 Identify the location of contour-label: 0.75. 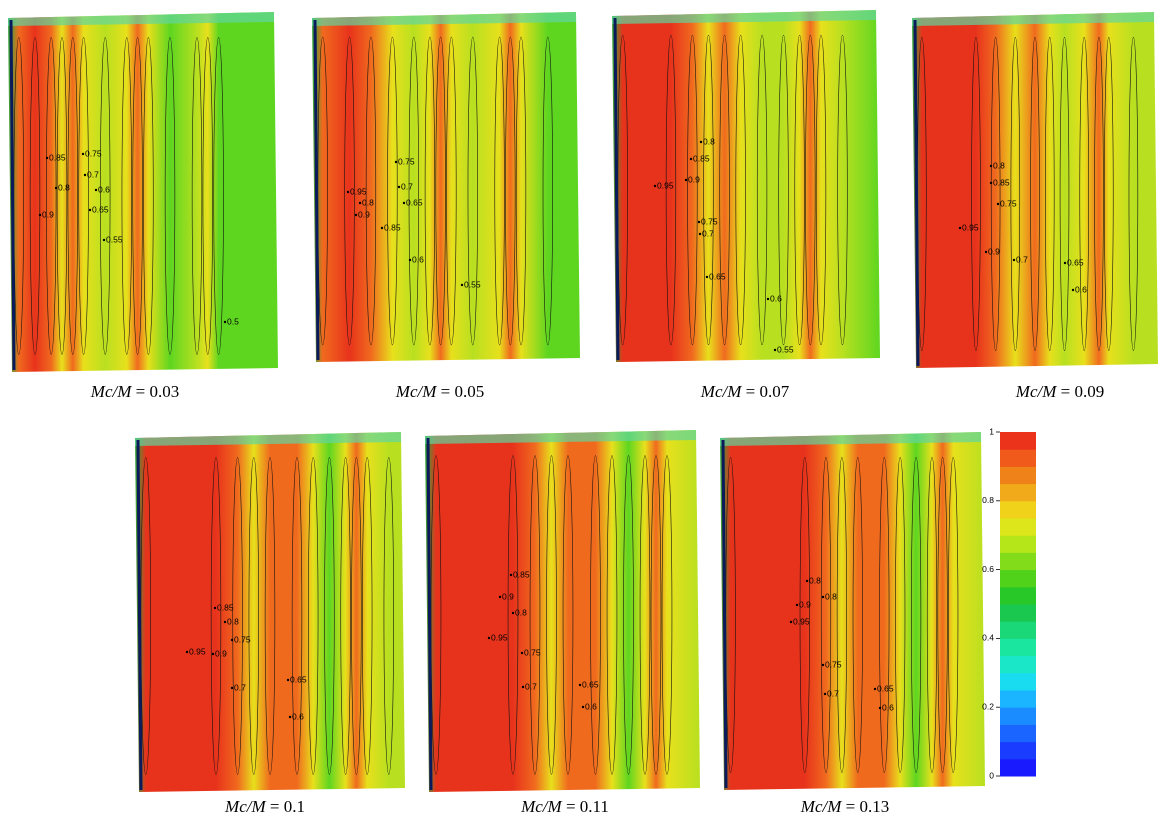
(709, 221).